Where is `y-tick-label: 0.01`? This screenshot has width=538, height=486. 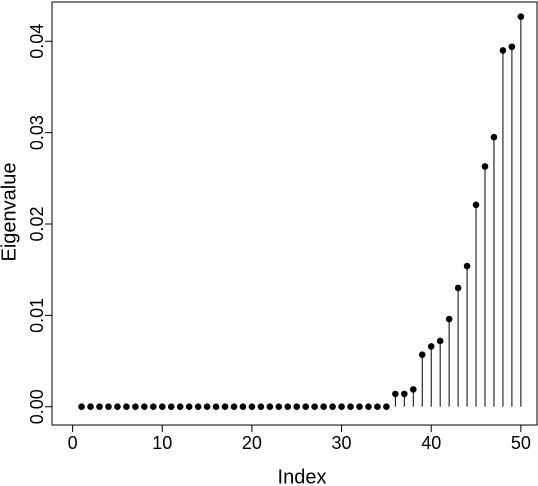
y-tick-label: 0.01 is located at coordinates (37, 315).